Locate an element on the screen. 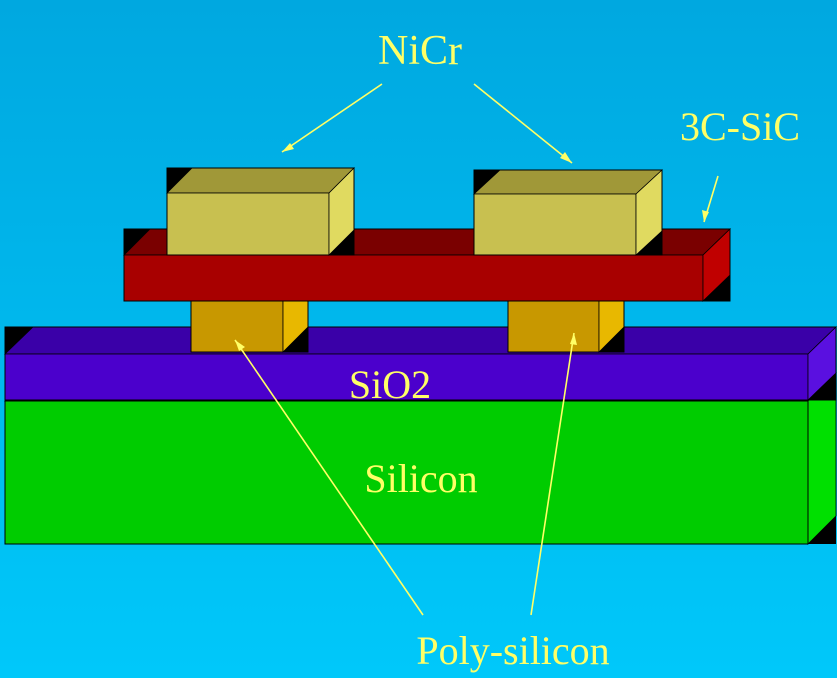 The width and height of the screenshot is (837, 678). nicr-left-top-face is located at coordinates (260, 180).